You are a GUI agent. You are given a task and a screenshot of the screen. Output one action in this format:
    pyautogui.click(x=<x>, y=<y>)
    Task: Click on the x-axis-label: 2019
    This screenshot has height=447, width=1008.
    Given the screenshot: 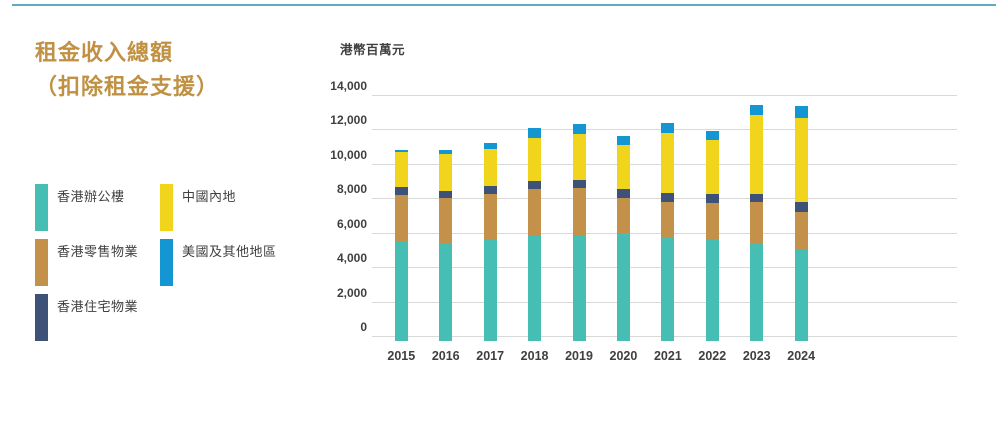 What is the action you would take?
    pyautogui.click(x=579, y=356)
    